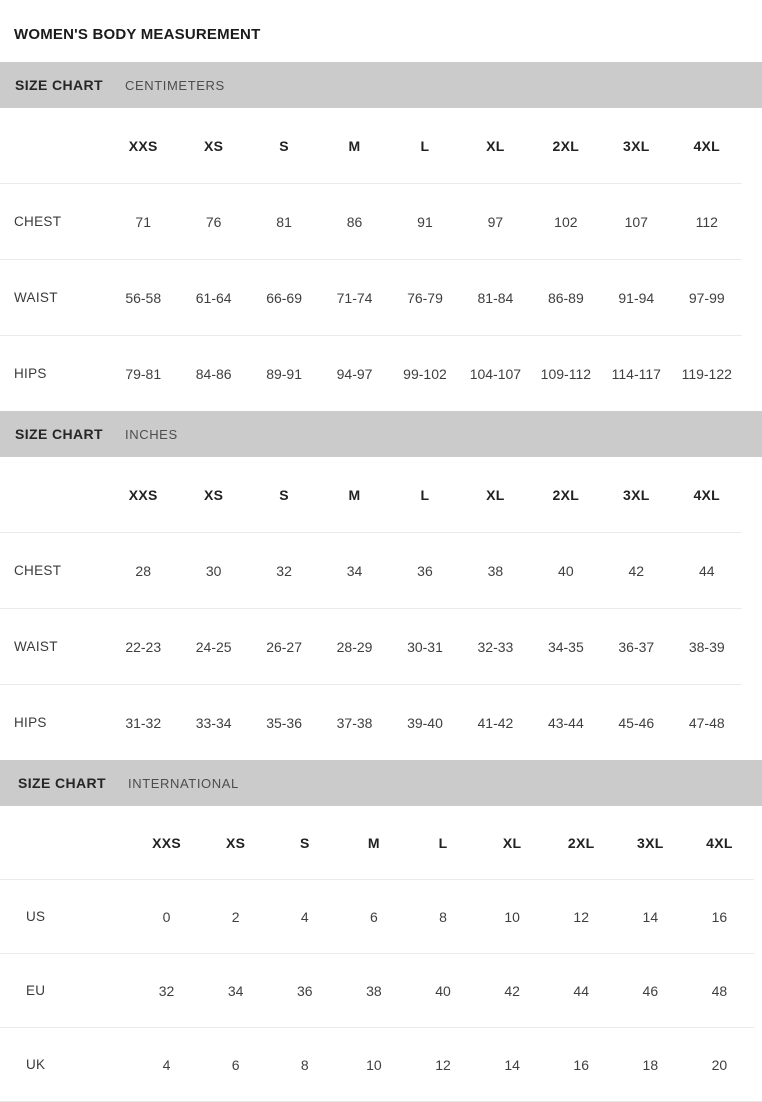  Describe the element at coordinates (425, 297) in the screenshot. I see `measurement-cell: 76-79` at that location.